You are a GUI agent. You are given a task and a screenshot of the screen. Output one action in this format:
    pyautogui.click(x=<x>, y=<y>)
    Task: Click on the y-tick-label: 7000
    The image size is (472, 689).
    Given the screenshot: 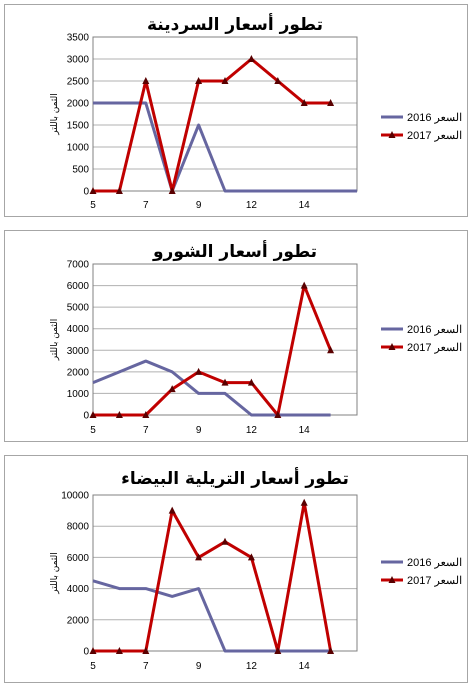 What is the action you would take?
    pyautogui.click(x=78, y=265)
    